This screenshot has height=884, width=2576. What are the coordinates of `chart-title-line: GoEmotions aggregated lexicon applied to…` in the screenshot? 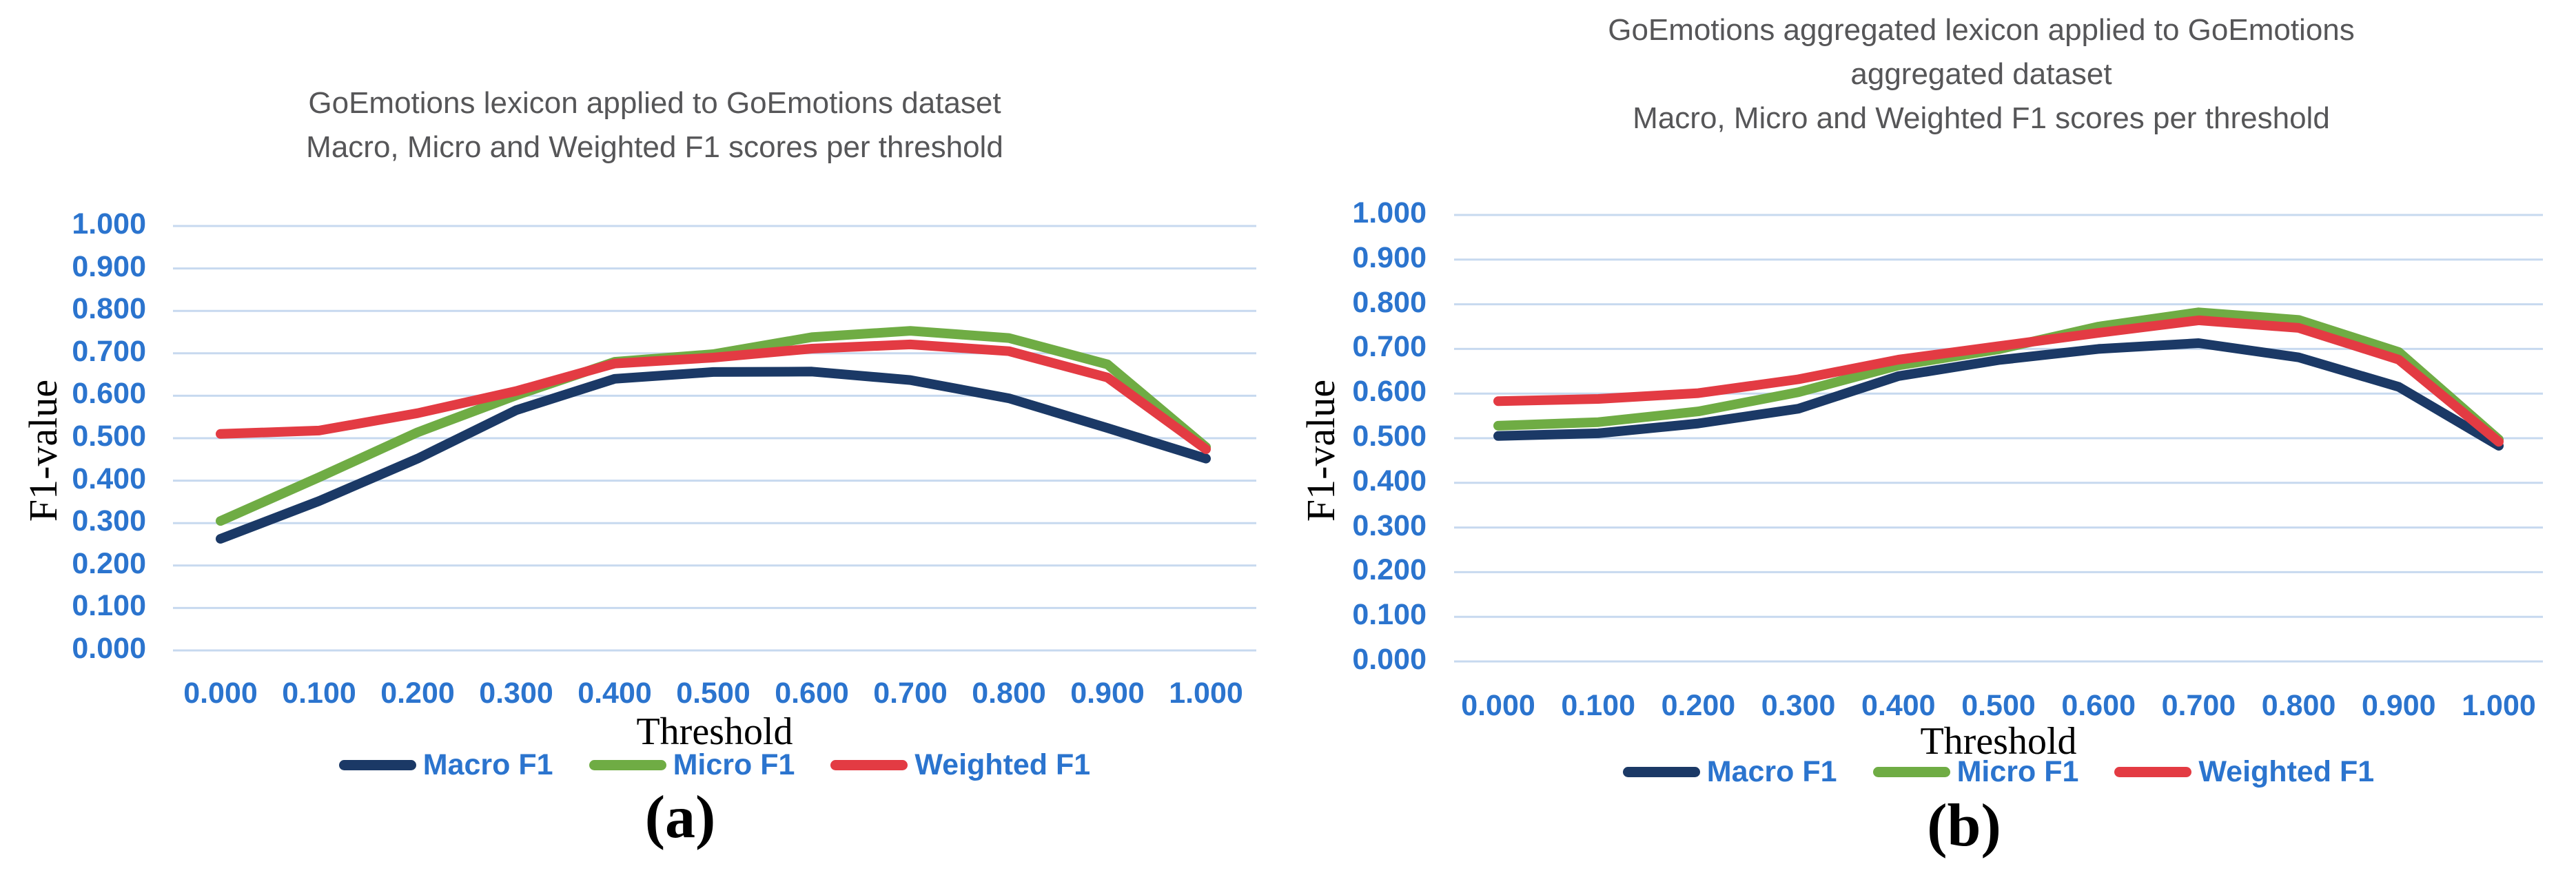 It's located at (1981, 30).